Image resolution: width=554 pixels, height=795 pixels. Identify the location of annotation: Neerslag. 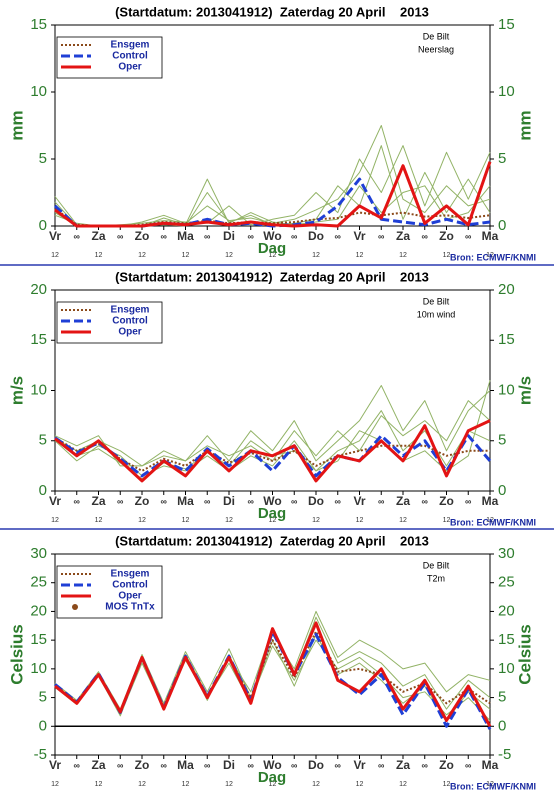
(436, 49).